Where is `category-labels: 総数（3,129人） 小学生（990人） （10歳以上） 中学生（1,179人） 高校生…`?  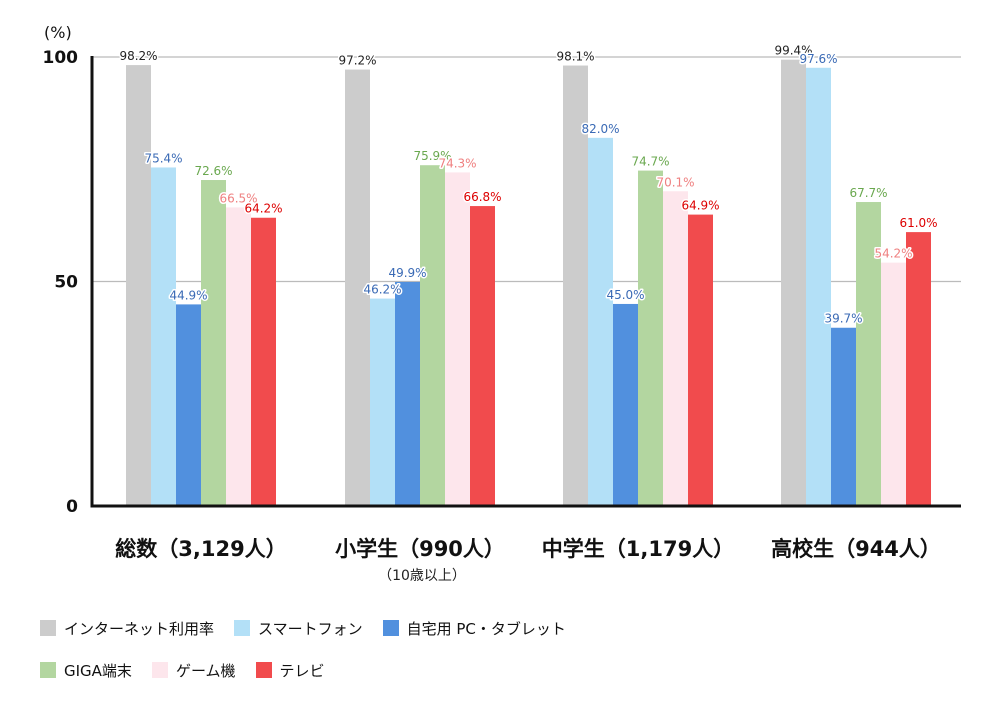 category-labels: 総数（3,129人） 小学生（990人） （10歳以上） 中学生（1,179人） 高校生… is located at coordinates (528, 560).